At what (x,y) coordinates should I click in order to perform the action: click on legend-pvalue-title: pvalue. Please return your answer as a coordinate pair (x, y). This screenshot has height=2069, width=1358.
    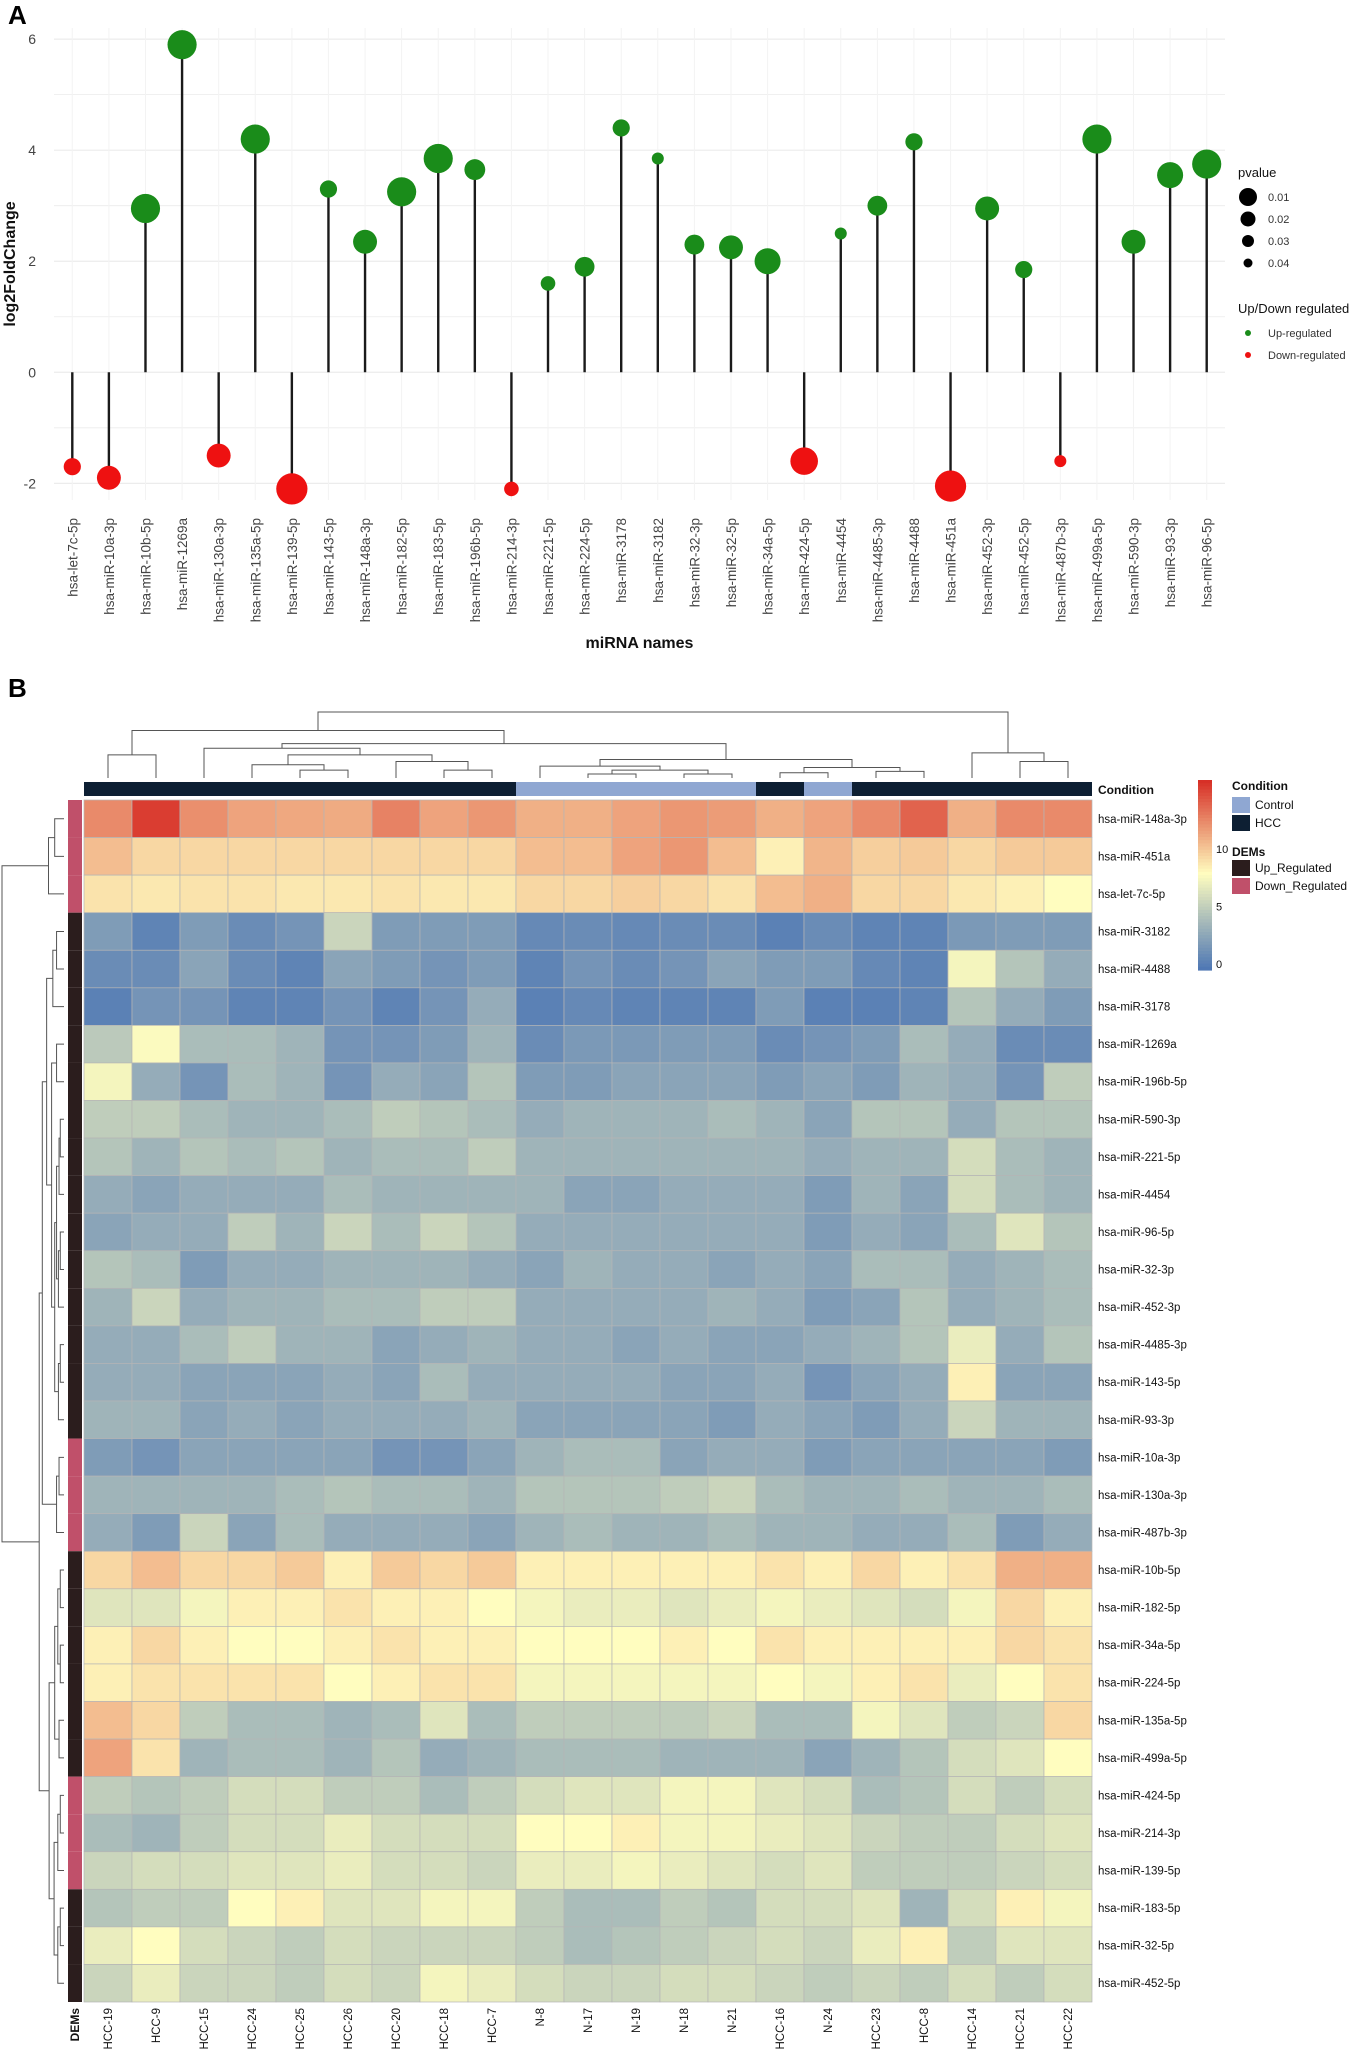
    Looking at the image, I should click on (1257, 172).